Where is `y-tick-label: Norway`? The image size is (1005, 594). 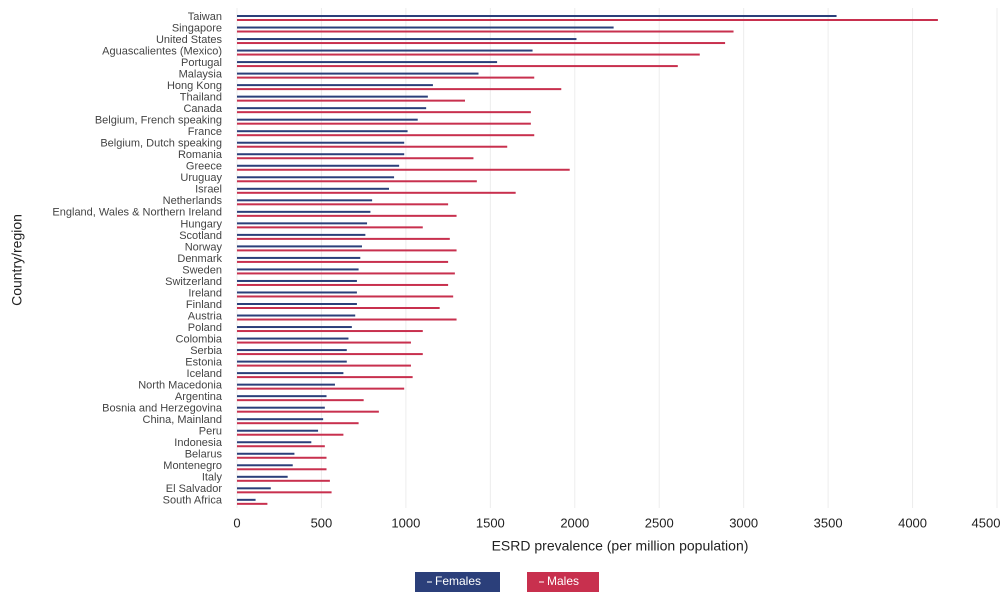 y-tick-label: Norway is located at coordinates (204, 247).